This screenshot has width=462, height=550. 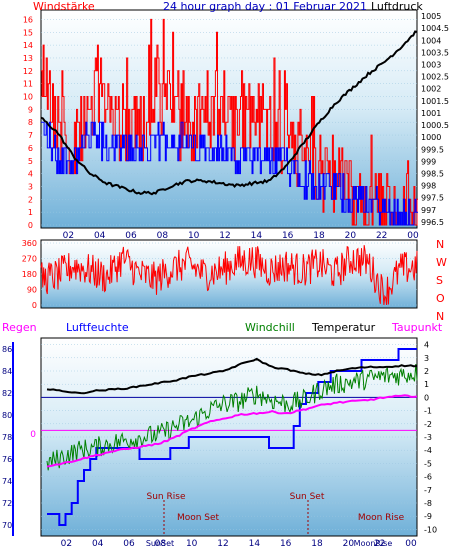 What do you see at coordinates (435, 125) in the screenshot?
I see `pressure-tick-label: 1000.5` at bounding box center [435, 125].